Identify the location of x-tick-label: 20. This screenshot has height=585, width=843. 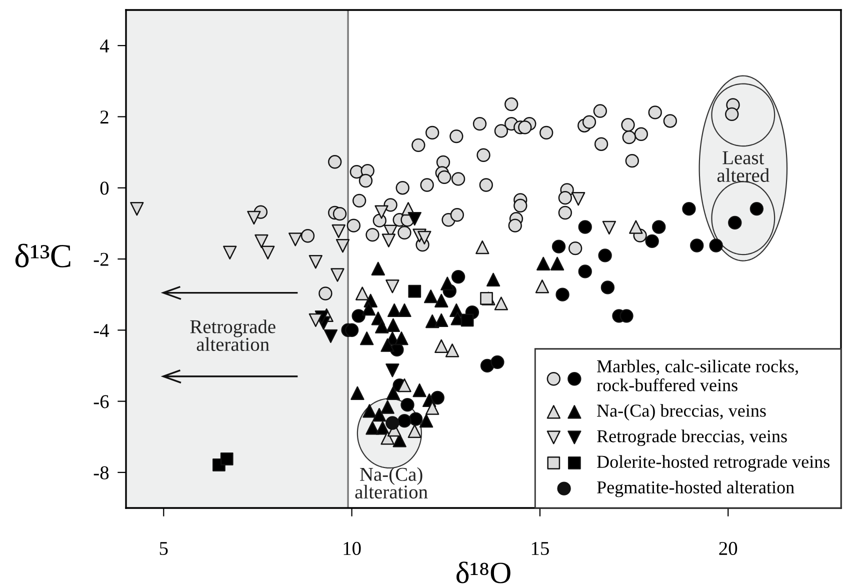
(728, 549).